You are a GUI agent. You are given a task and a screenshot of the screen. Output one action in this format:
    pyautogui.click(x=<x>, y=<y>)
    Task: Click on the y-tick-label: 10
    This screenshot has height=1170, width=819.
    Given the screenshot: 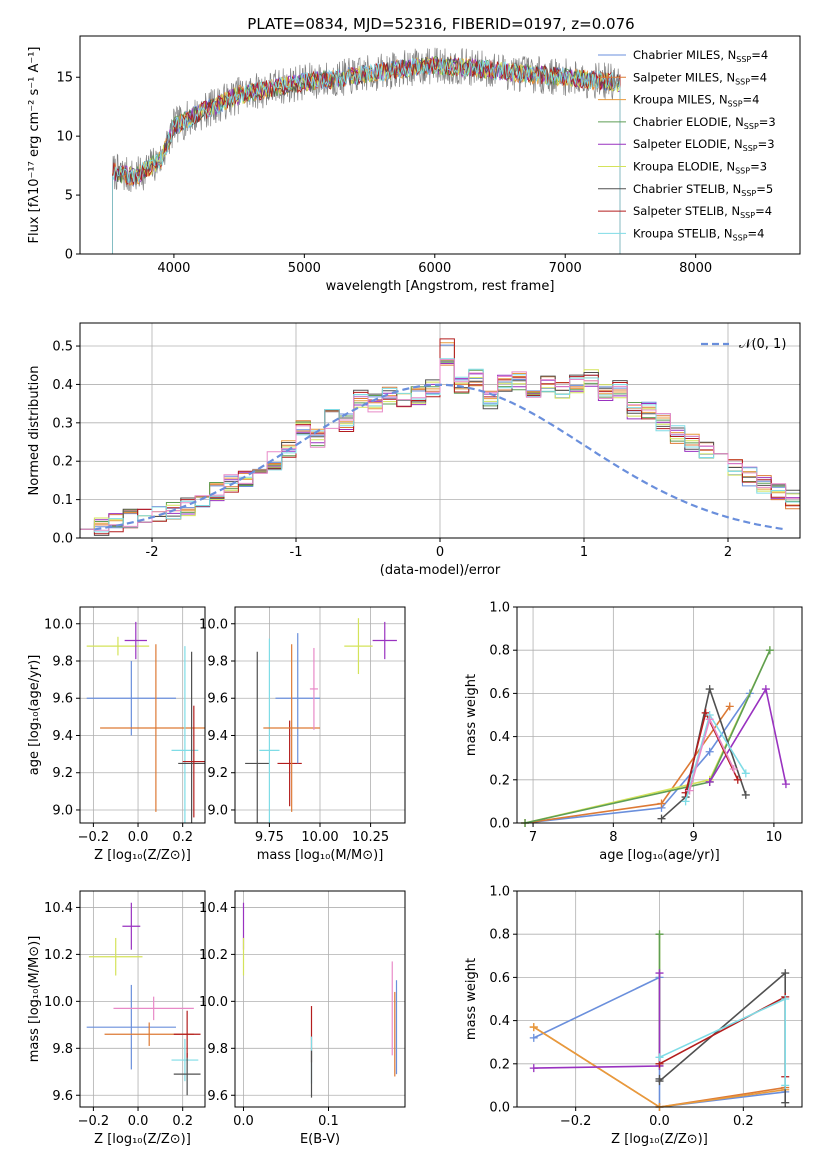 What is the action you would take?
    pyautogui.click(x=64, y=137)
    